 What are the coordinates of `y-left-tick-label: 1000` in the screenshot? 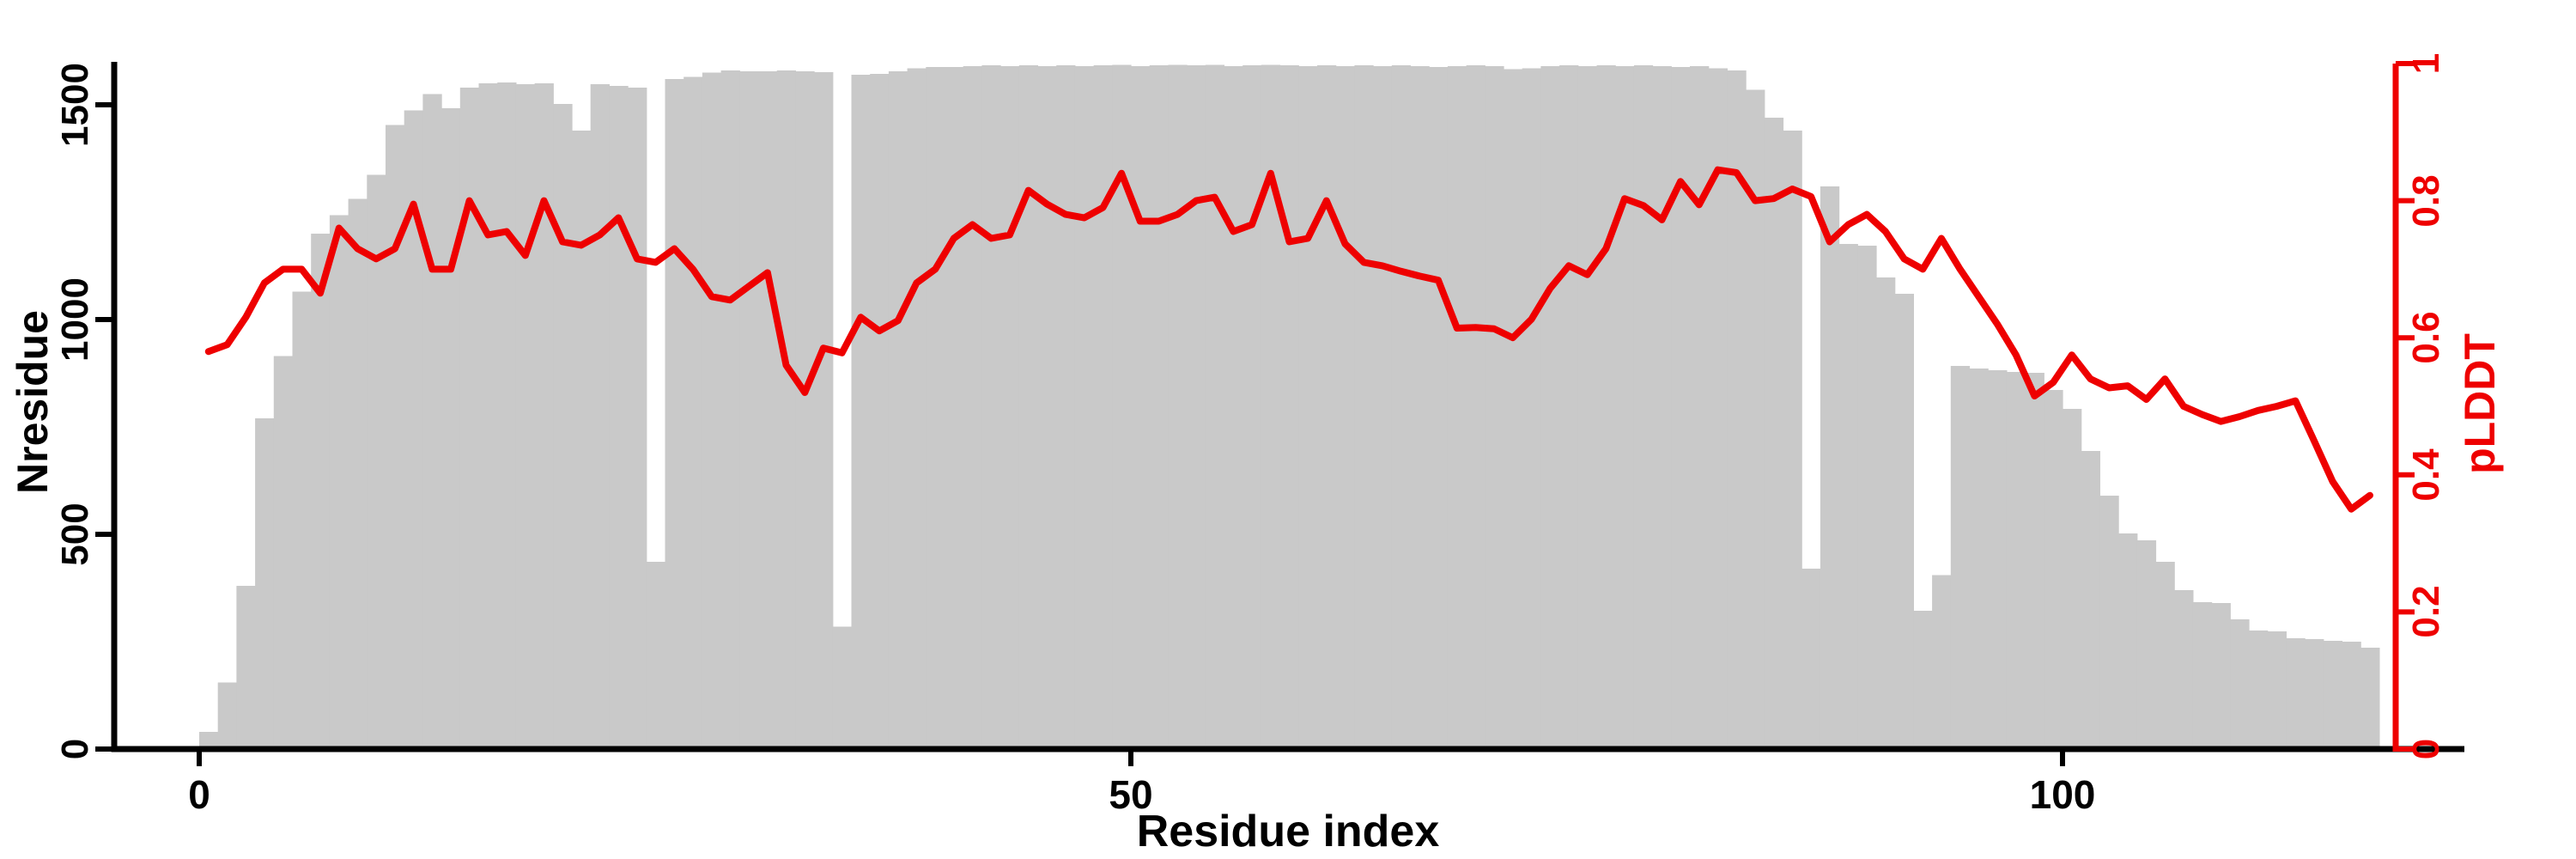 It's located at (75, 319).